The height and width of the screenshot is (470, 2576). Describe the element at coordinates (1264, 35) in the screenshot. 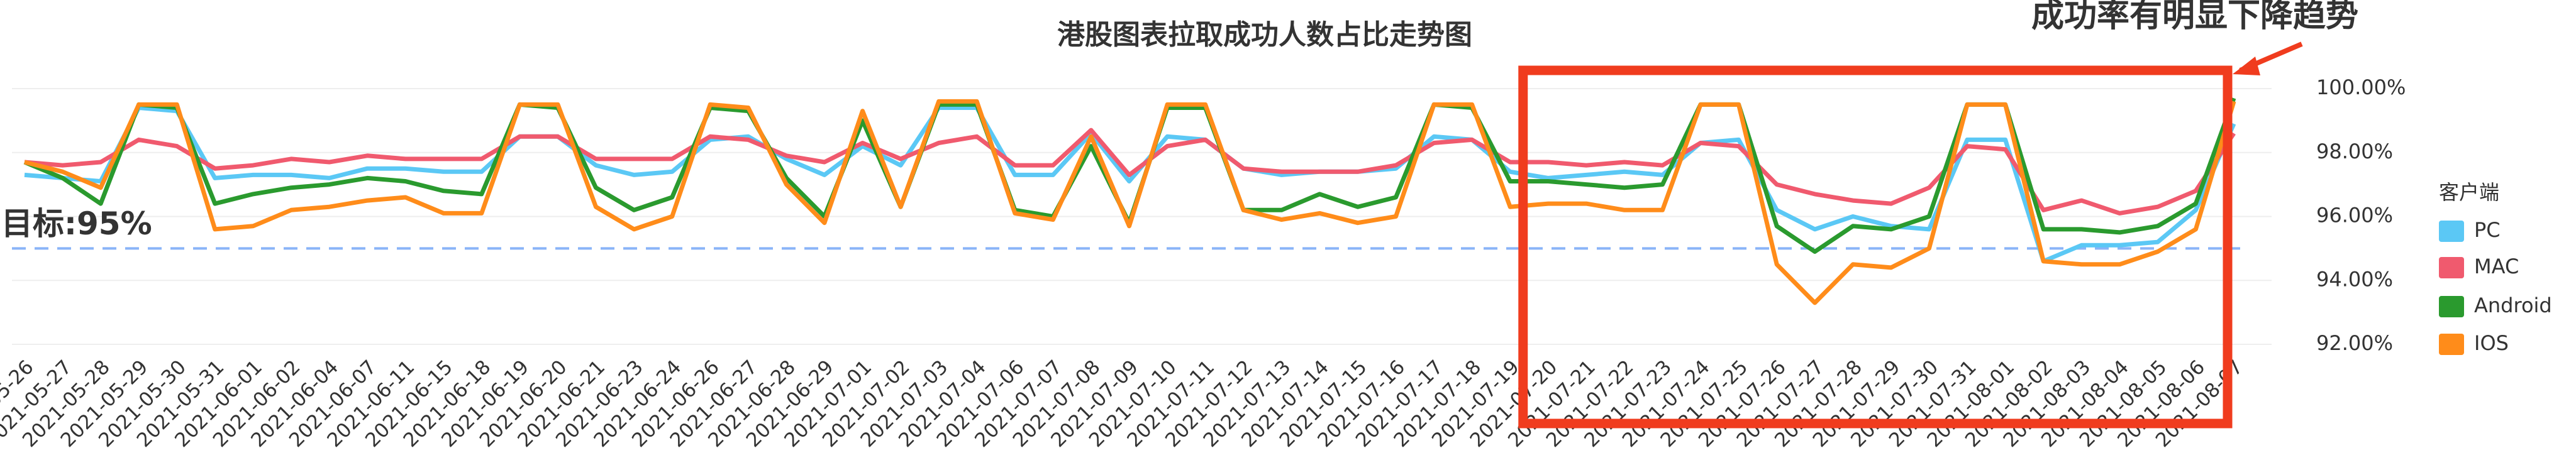

I see `chart-title: 港股图表拉取成功人数占比走势图` at that location.